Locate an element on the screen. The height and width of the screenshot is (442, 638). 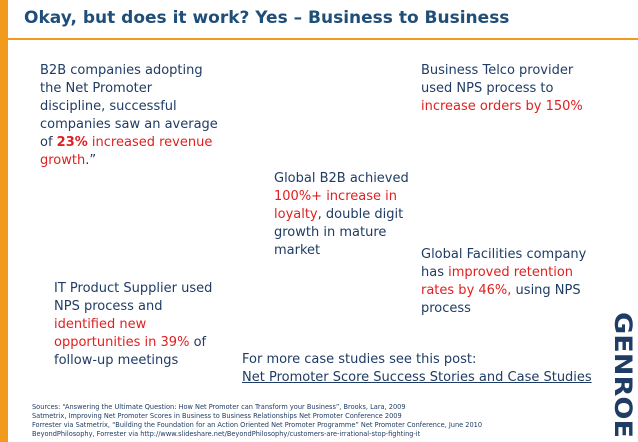
it-lead-text: IT Product Supplier used NPS process and is located at coordinates (133, 297).